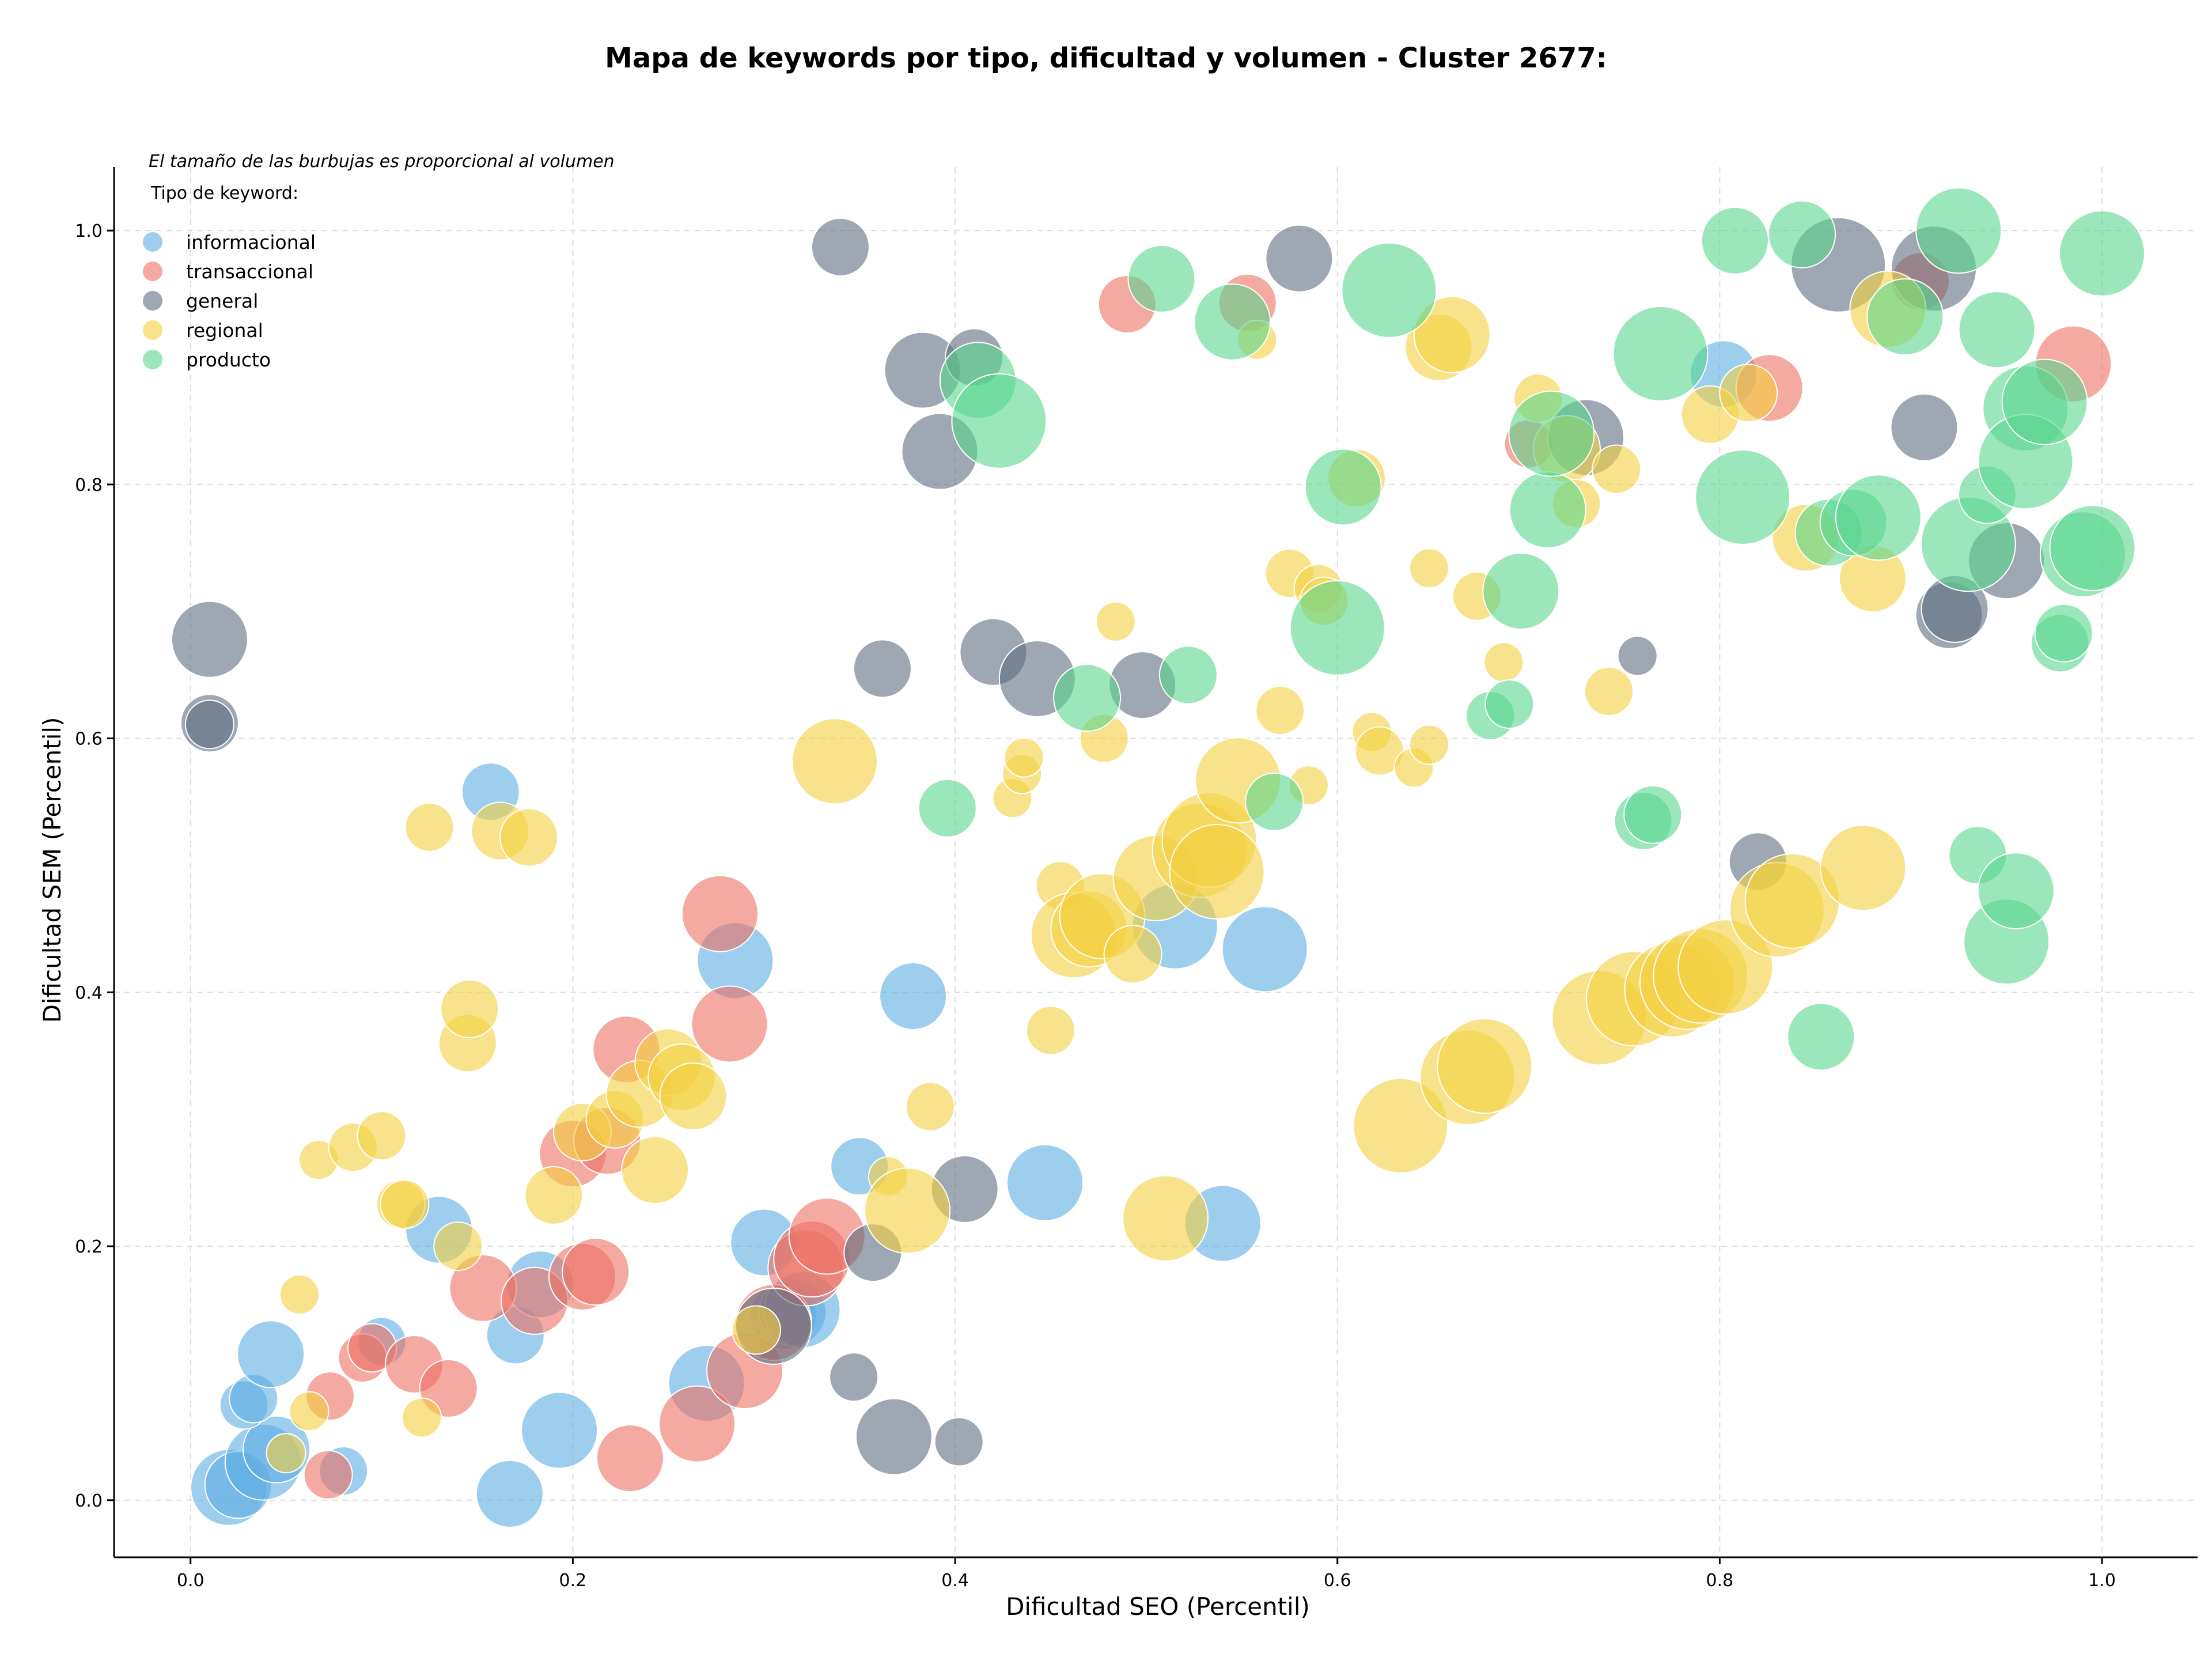 Image resolution: width=2212 pixels, height=1661 pixels. Describe the element at coordinates (89, 1501) in the screenshot. I see `y-tick-label: 0.0` at that location.